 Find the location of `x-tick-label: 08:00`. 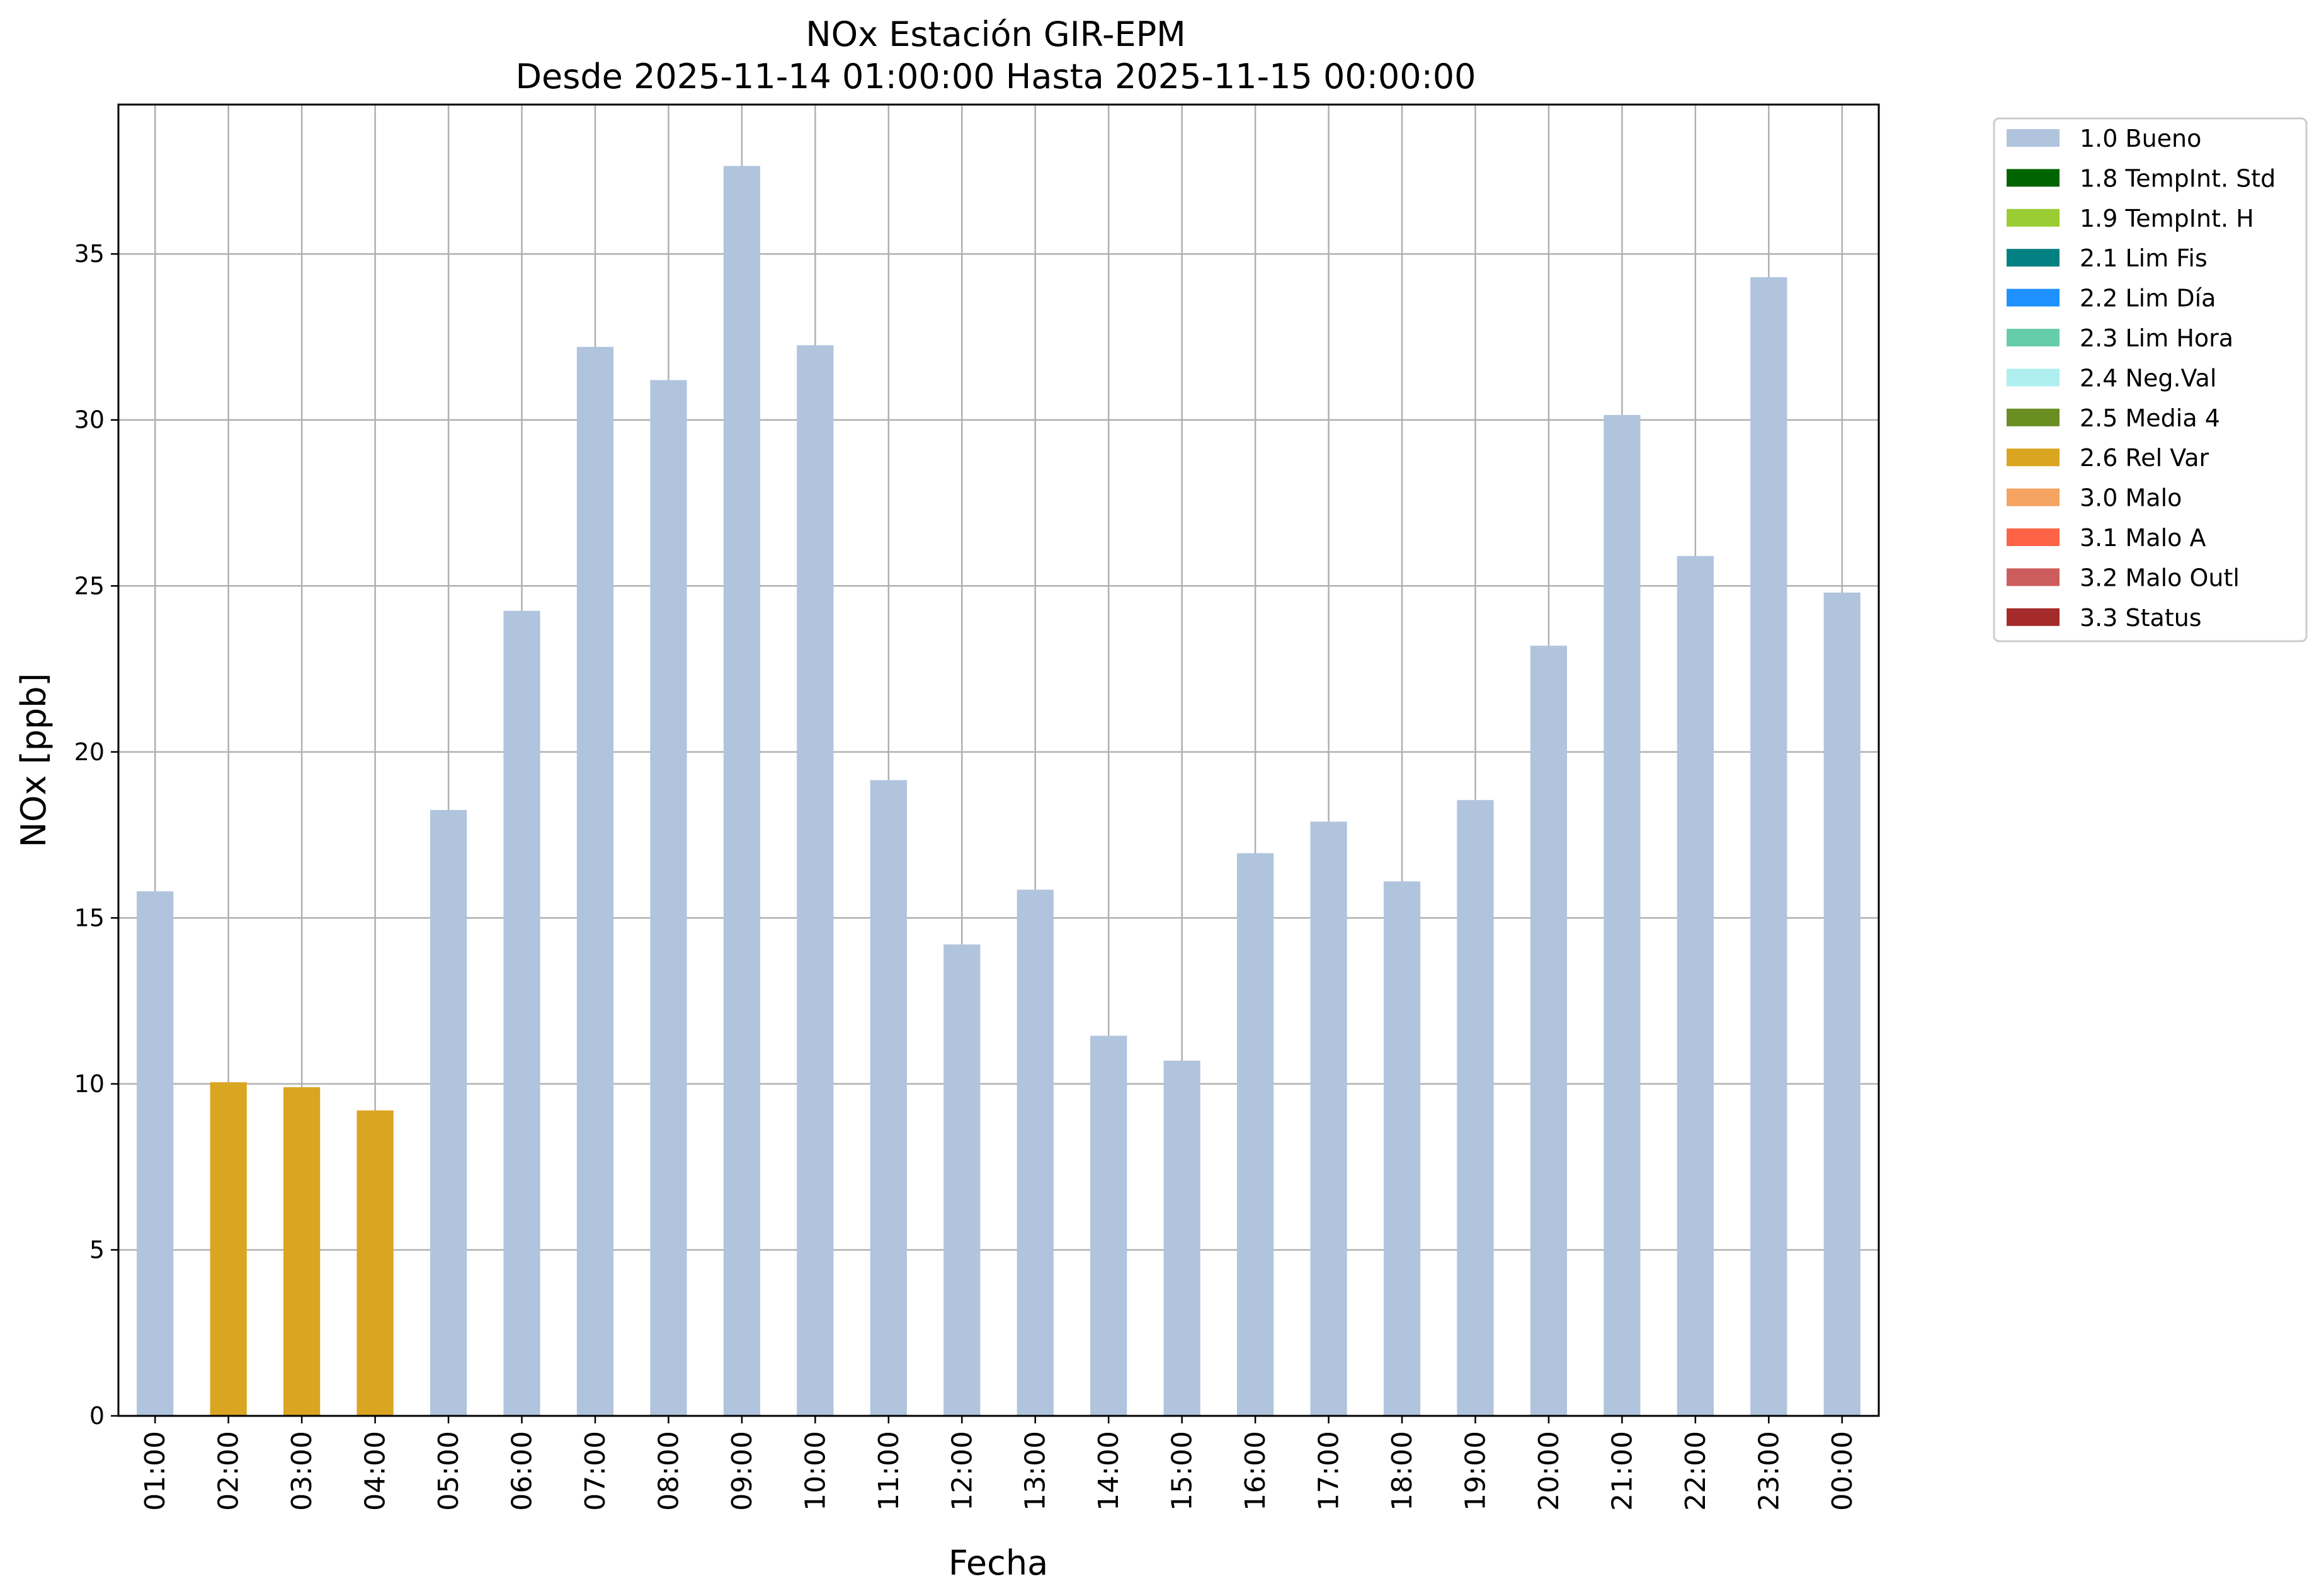

x-tick-label: 08:00 is located at coordinates (668, 1471).